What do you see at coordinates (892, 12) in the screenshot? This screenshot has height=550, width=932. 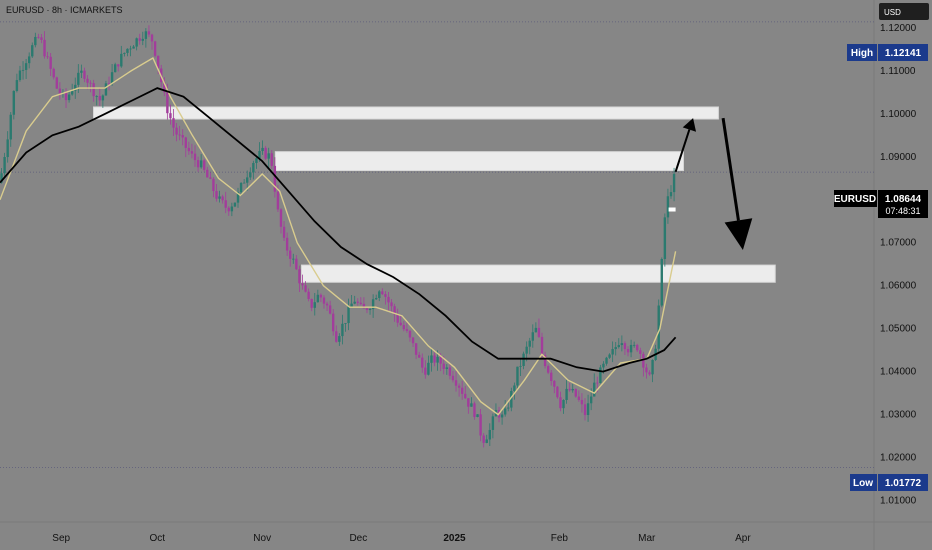 I see `svg-text: USD` at bounding box center [892, 12].